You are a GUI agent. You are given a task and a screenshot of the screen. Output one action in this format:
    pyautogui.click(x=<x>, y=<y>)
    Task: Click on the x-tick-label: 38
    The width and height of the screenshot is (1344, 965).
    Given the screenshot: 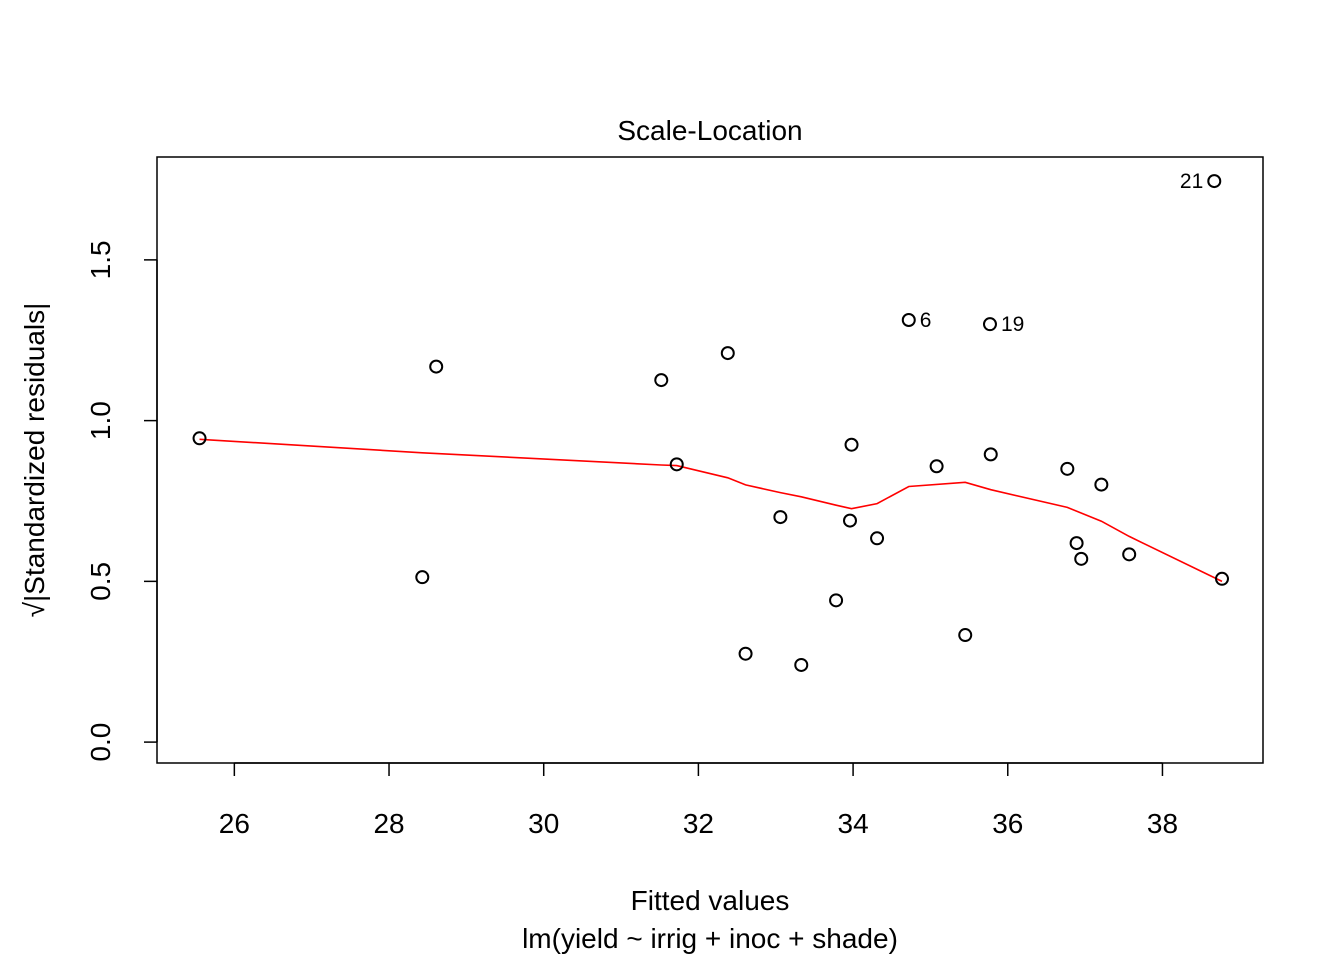 What is the action you would take?
    pyautogui.click(x=1162, y=823)
    